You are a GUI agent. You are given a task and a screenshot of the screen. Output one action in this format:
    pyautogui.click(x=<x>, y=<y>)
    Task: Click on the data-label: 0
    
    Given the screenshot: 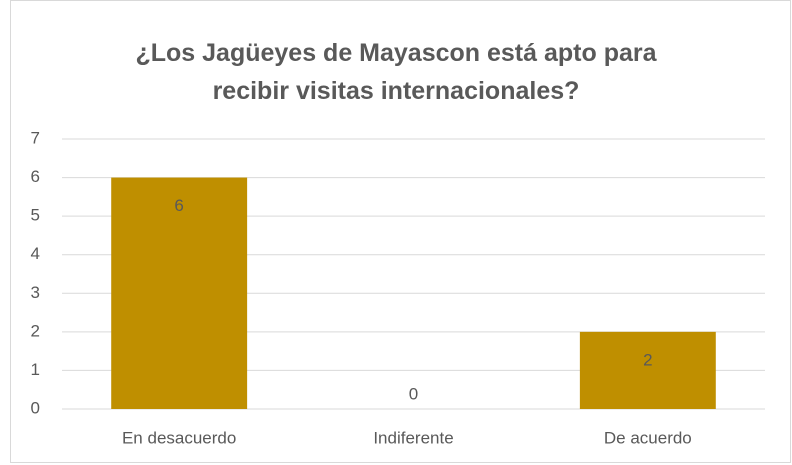 What is the action you would take?
    pyautogui.click(x=413, y=393)
    